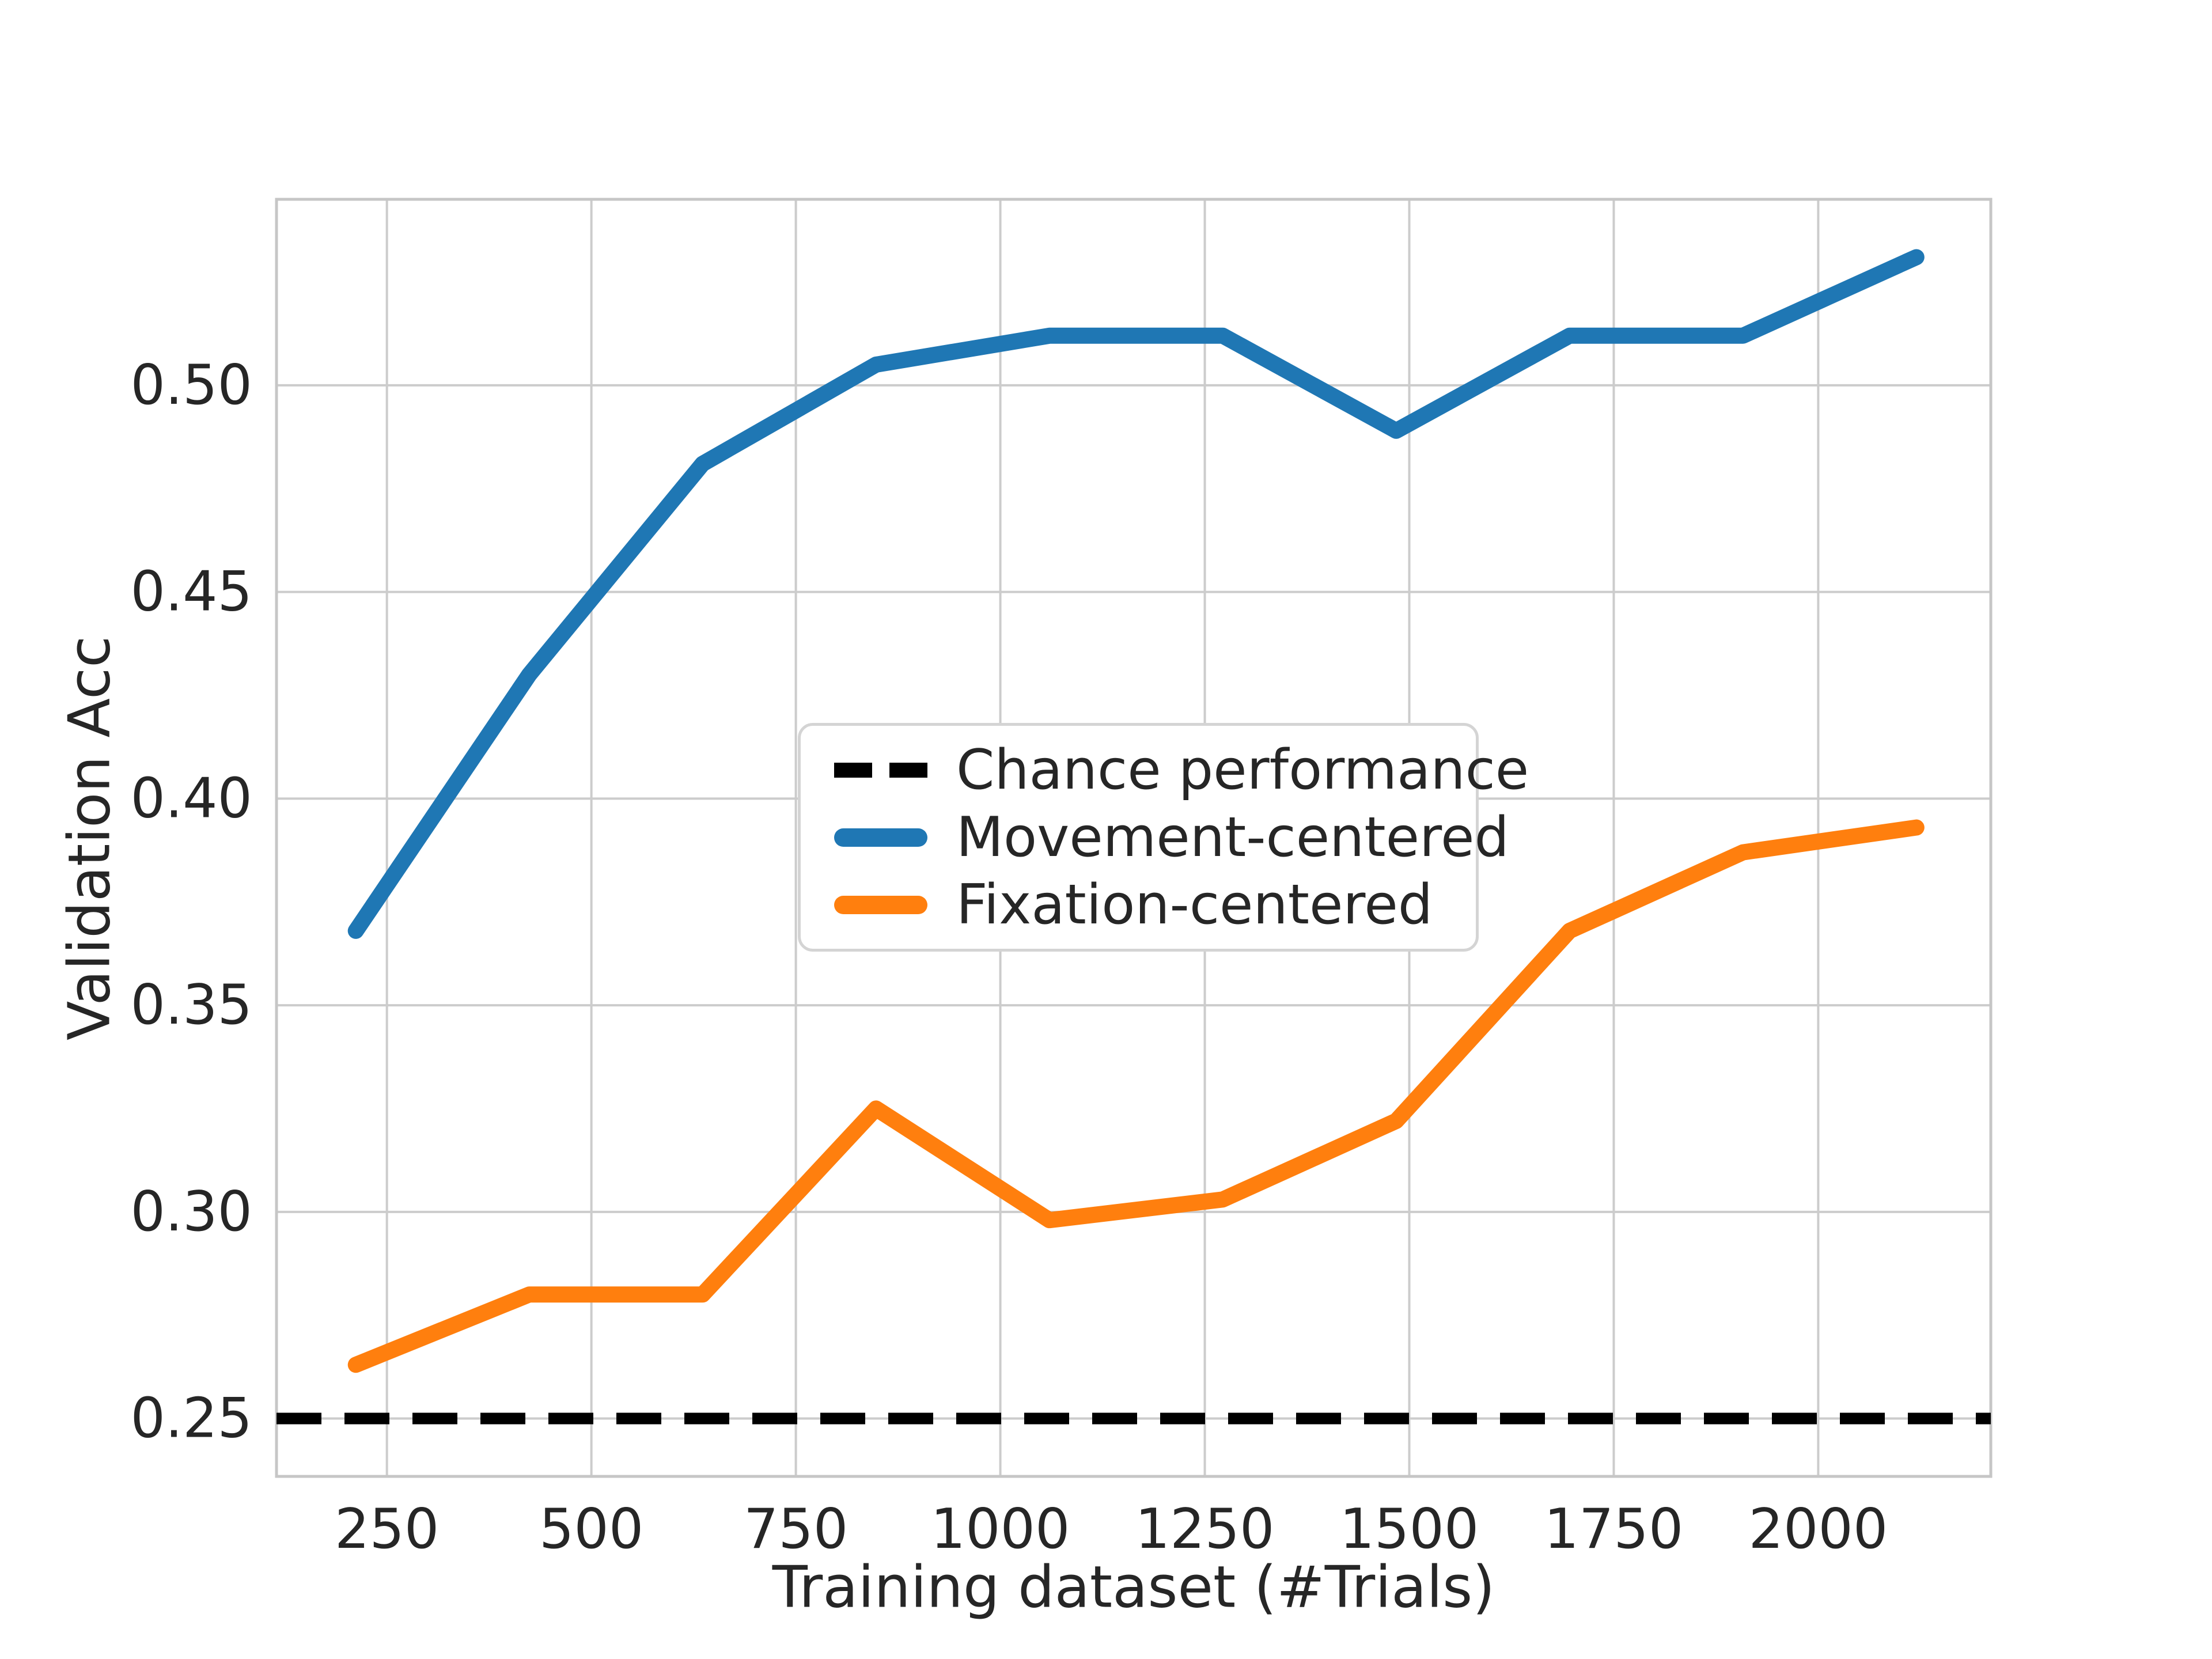  Describe the element at coordinates (1409, 1529) in the screenshot. I see `x-tick-label: 1500` at that location.